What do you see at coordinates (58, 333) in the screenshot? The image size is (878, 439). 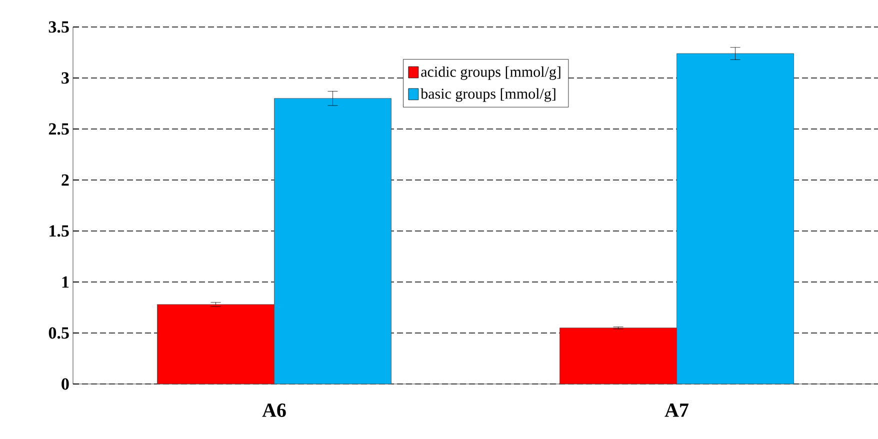 I see `y-tick-label: 0.5` at bounding box center [58, 333].